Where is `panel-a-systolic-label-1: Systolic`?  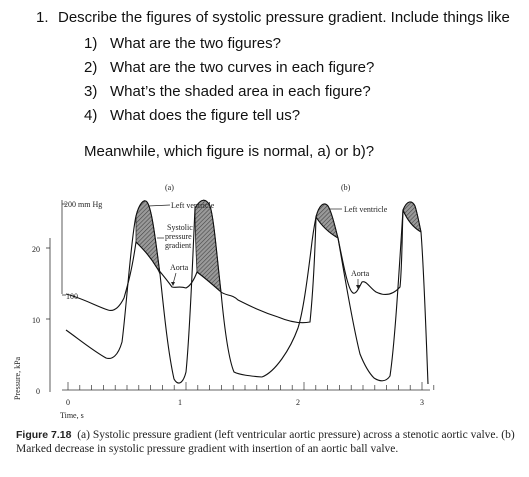
panel-a-systolic-label-1: Systolic is located at coordinates (180, 227).